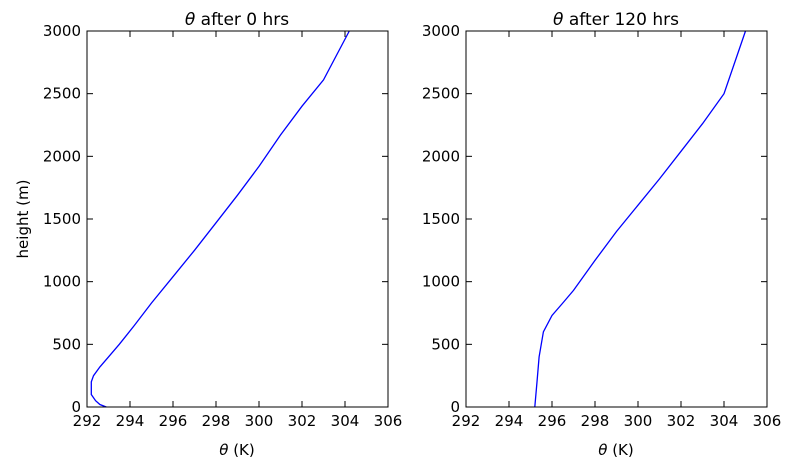 The height and width of the screenshot is (458, 800). What do you see at coordinates (23, 219) in the screenshot?
I see `y-axis-label: height (m)` at bounding box center [23, 219].